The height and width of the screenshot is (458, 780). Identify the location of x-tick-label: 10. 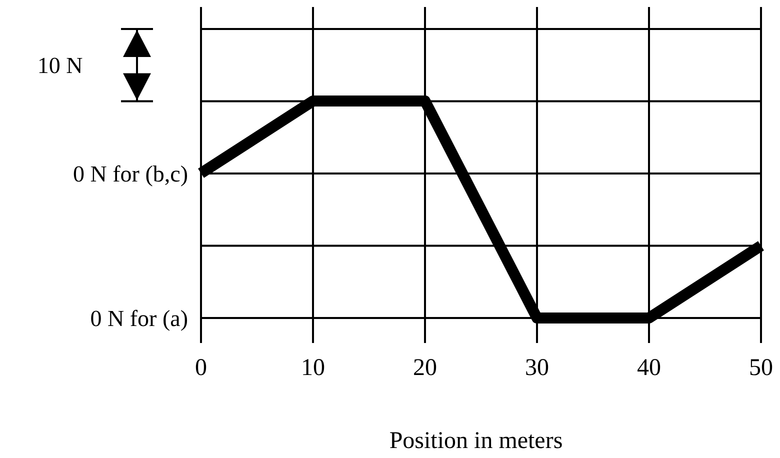
(313, 368).